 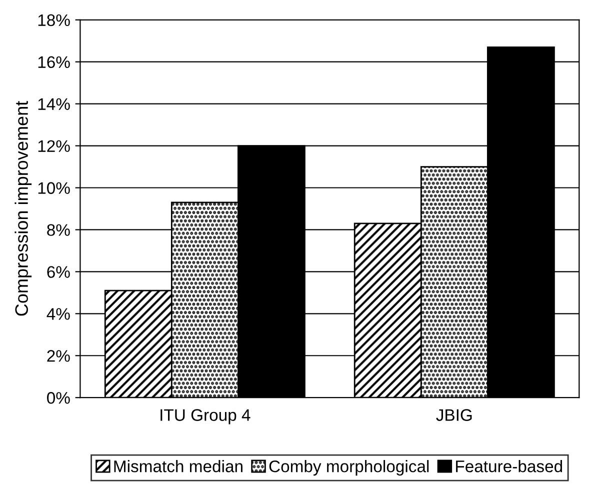 I want to click on y-tick-label: 10%, so click(x=54, y=188).